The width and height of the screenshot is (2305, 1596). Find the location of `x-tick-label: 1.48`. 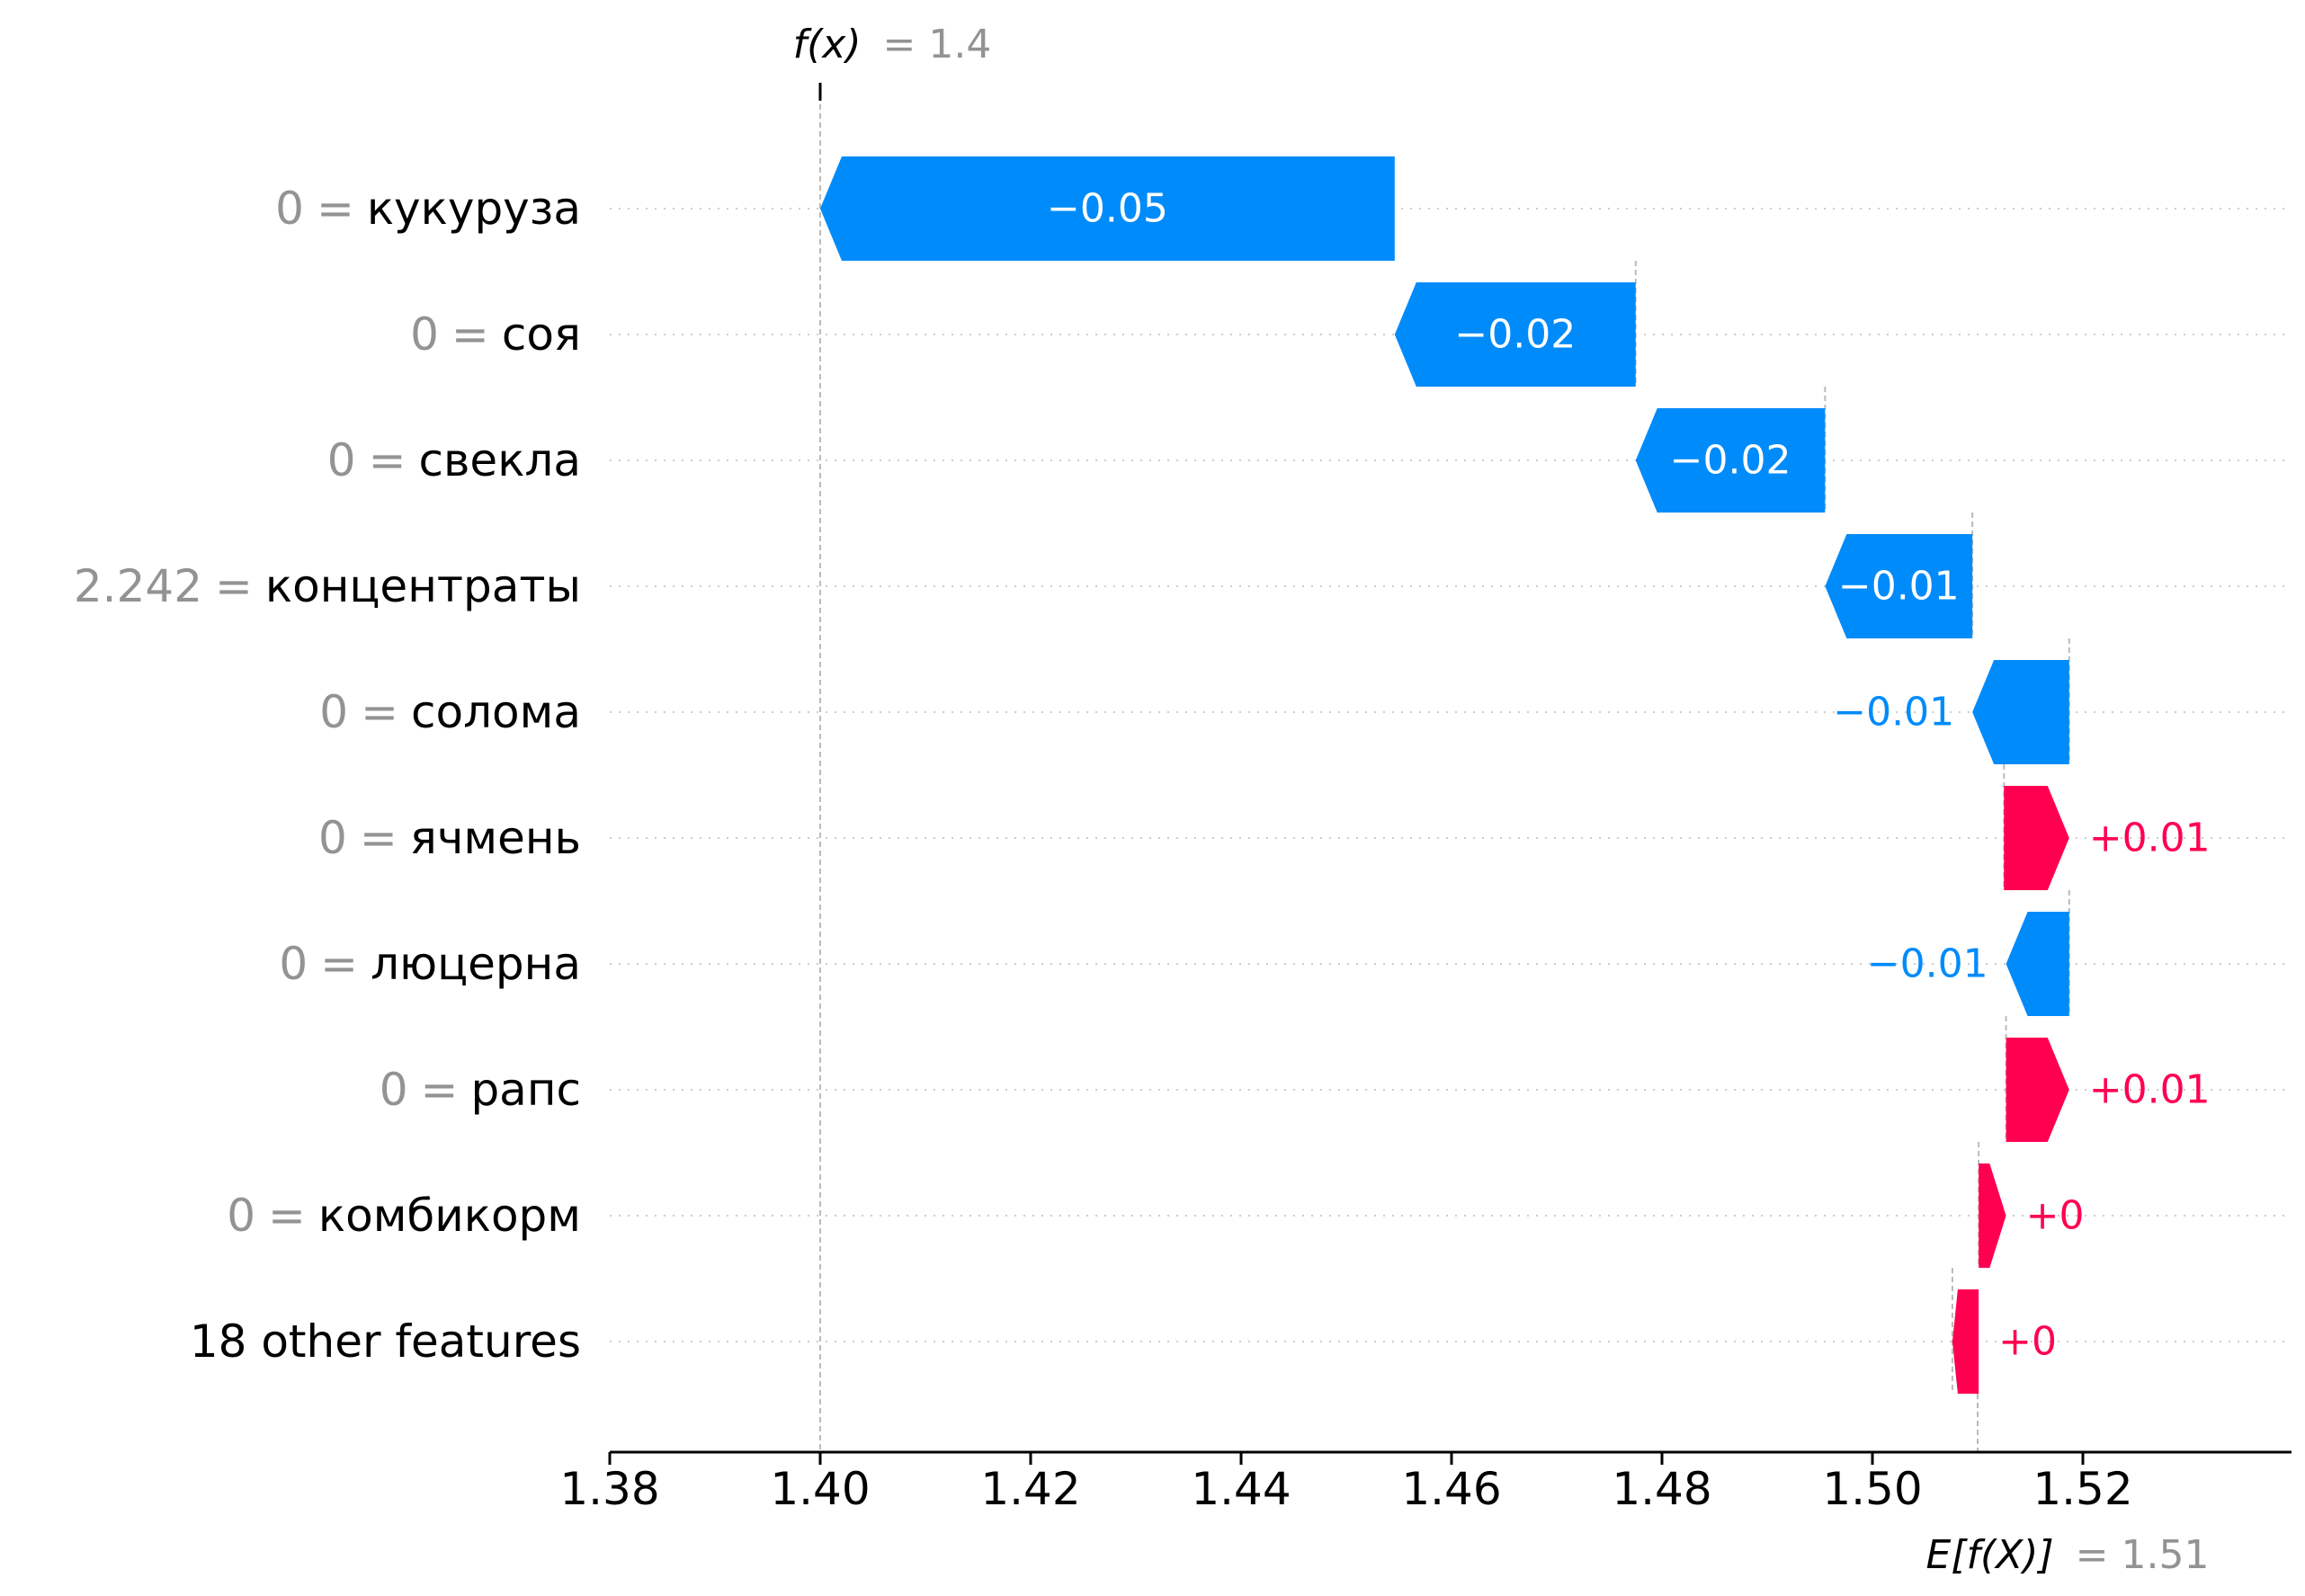

x-tick-label: 1.48 is located at coordinates (1661, 1489).